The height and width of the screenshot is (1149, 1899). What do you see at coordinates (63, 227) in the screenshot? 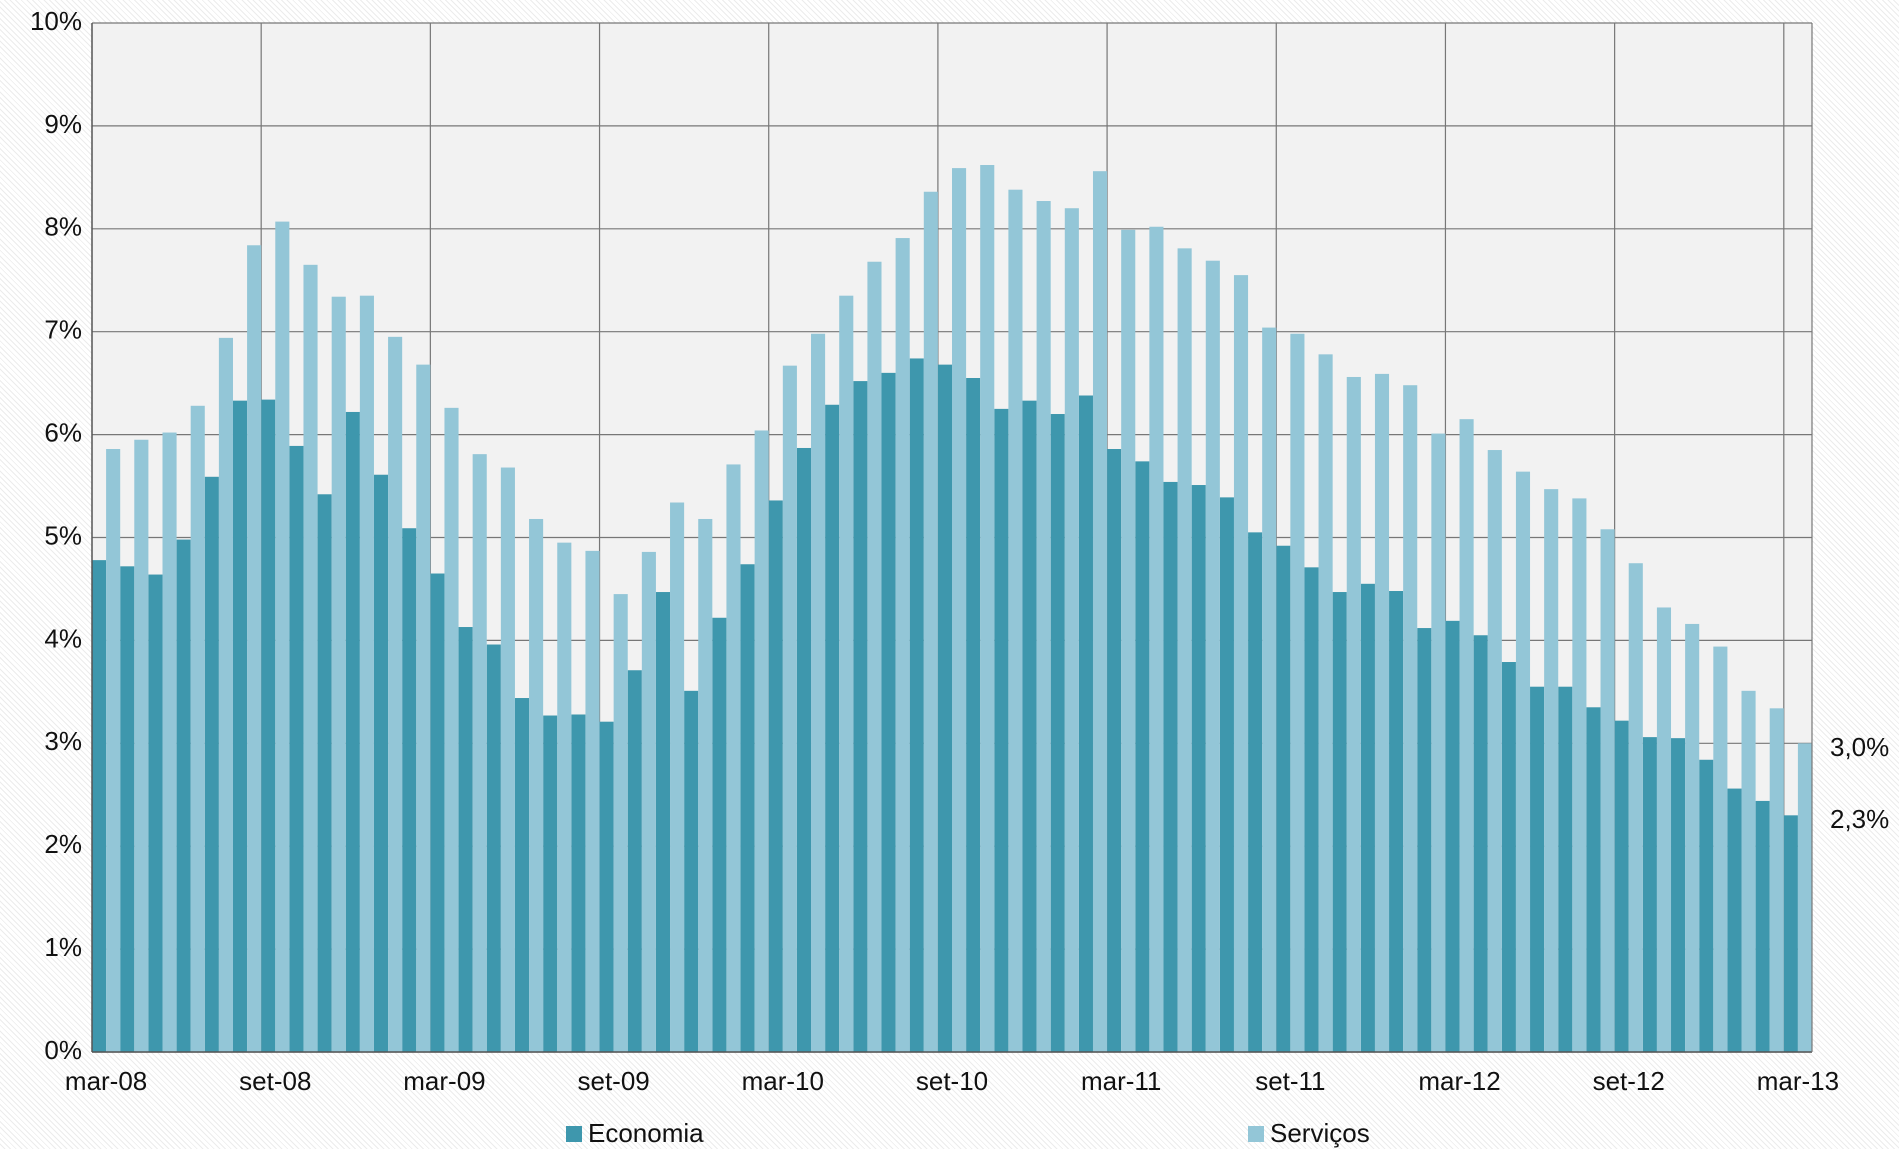
I see `y-tick-label: 8%` at bounding box center [63, 227].